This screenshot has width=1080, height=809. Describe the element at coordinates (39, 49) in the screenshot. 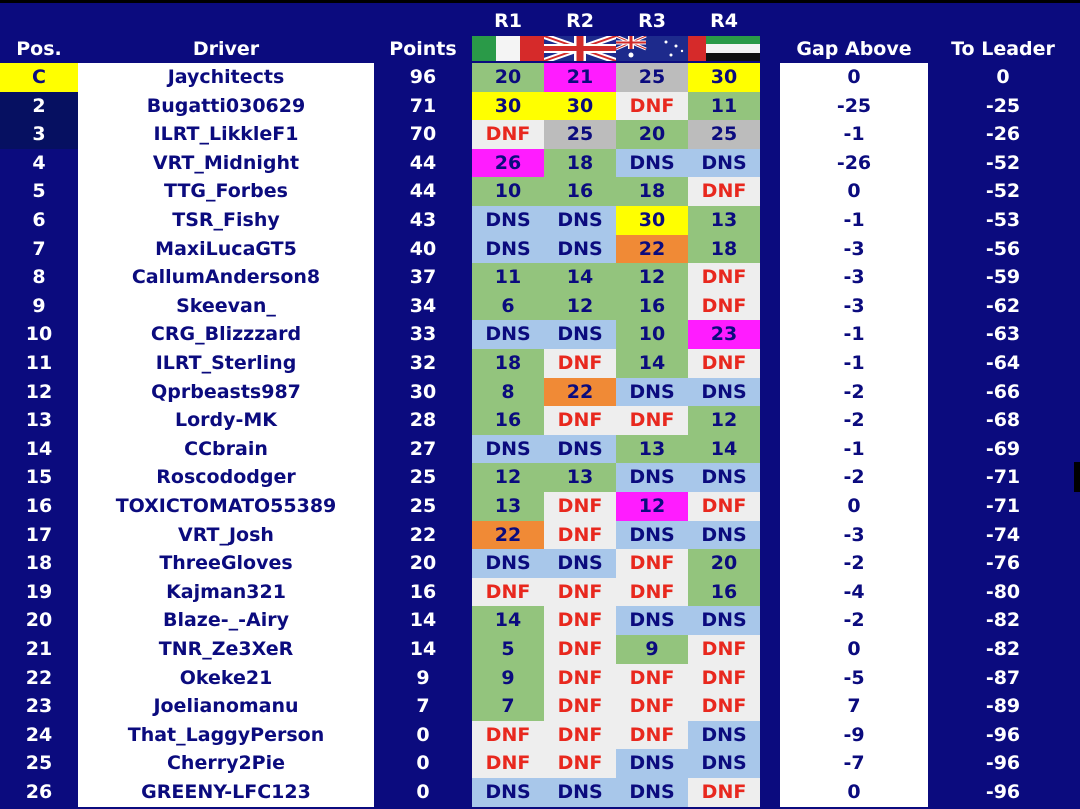

I see `header-pos: Pos.` at that location.